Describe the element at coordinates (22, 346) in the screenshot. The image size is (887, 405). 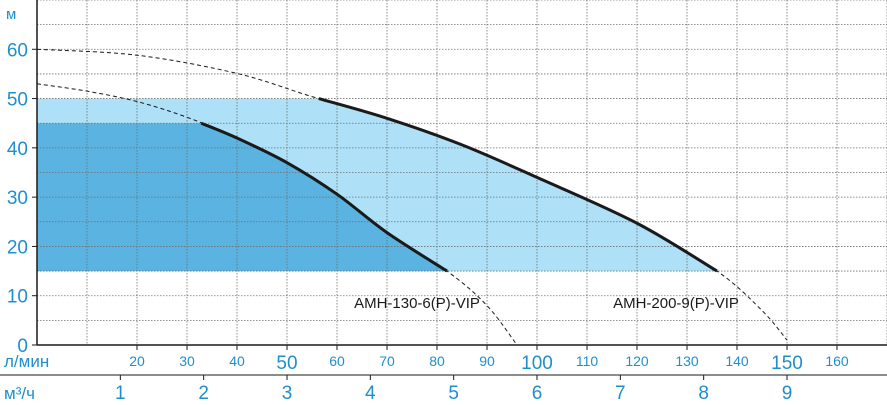
I see `y-tick-label: 0` at that location.